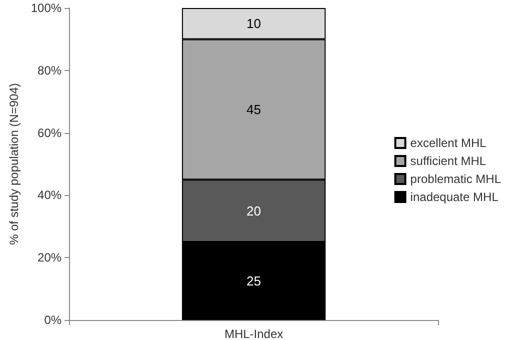  What do you see at coordinates (254, 281) in the screenshot?
I see `data-label: 25` at bounding box center [254, 281].